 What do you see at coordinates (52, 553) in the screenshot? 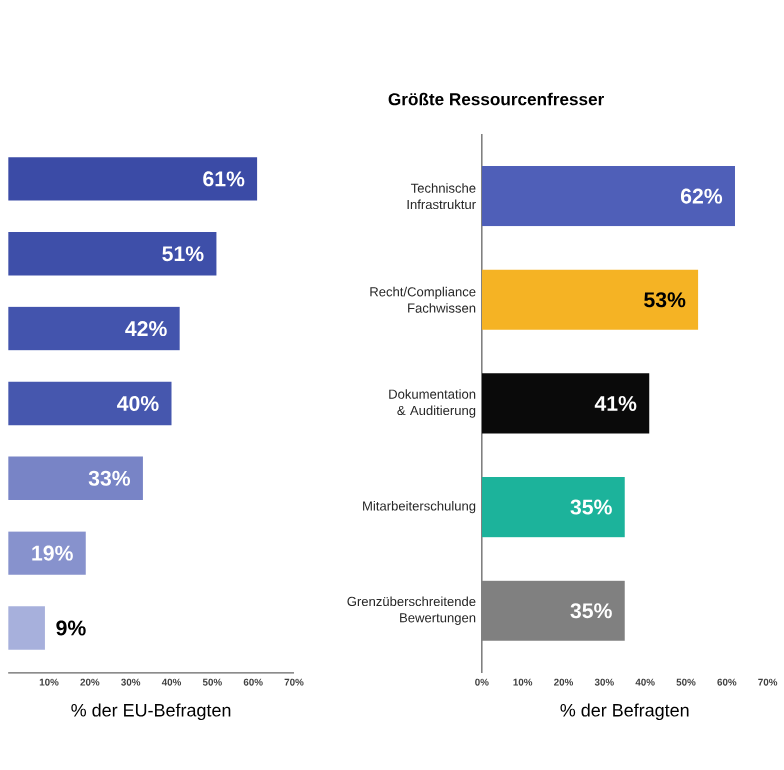
I see `data-label: 19%` at bounding box center [52, 553].